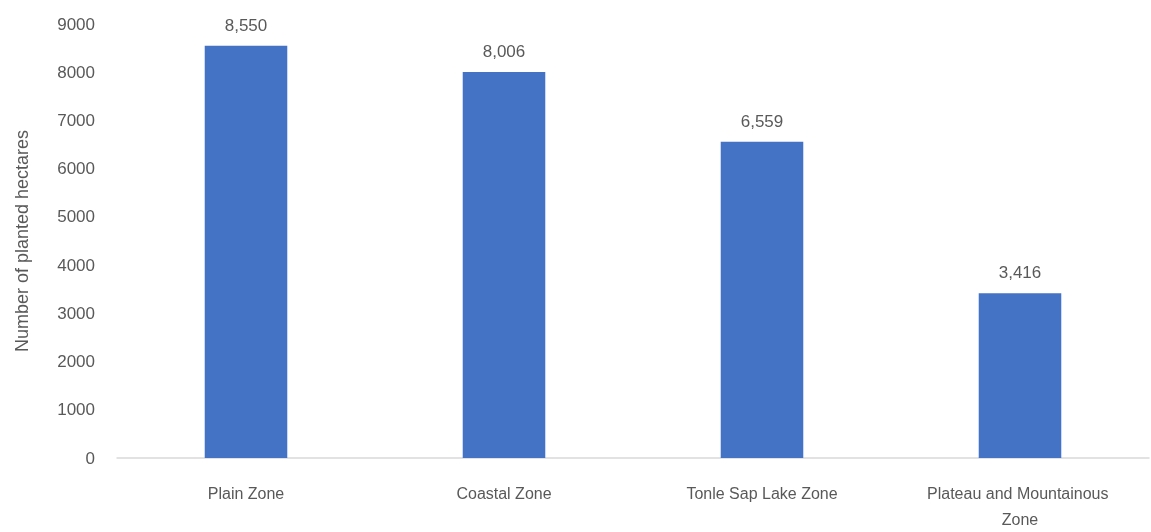  I want to click on data-label: 8,006, so click(504, 51).